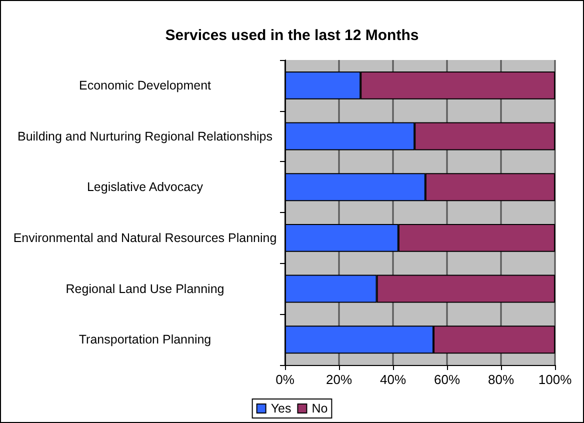 Image resolution: width=584 pixels, height=423 pixels. What do you see at coordinates (285, 379) in the screenshot?
I see `x-tick-label: 0%` at bounding box center [285, 379].